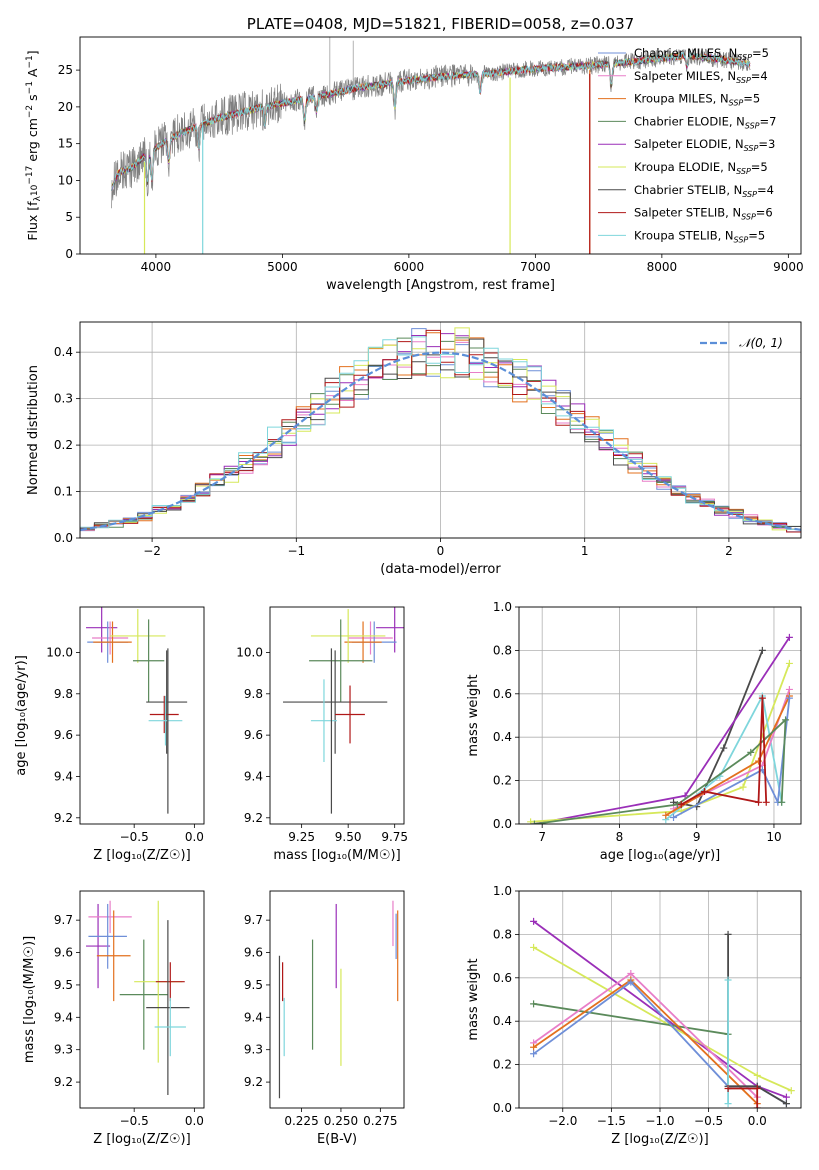  Describe the element at coordinates (65, 144) in the screenshot. I see `y-tick-label: 15` at that location.